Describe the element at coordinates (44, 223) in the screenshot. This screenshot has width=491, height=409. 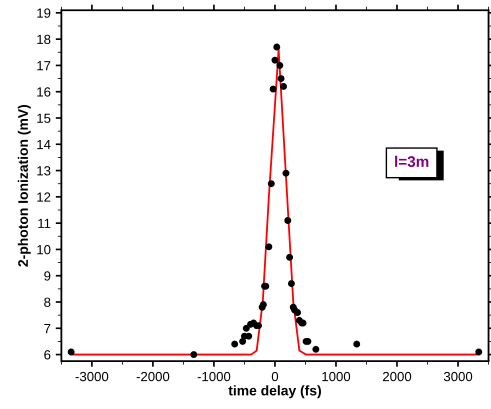
I see `y-tick-label: 11` at that location.